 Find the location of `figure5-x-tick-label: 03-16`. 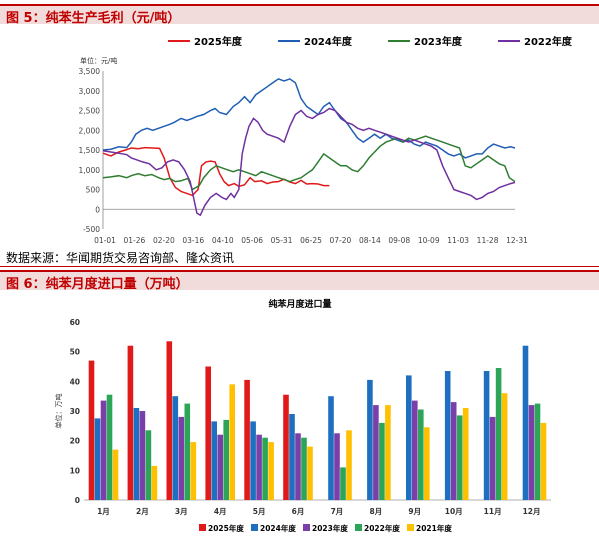

figure5-x-tick-label: 03-16 is located at coordinates (193, 240).